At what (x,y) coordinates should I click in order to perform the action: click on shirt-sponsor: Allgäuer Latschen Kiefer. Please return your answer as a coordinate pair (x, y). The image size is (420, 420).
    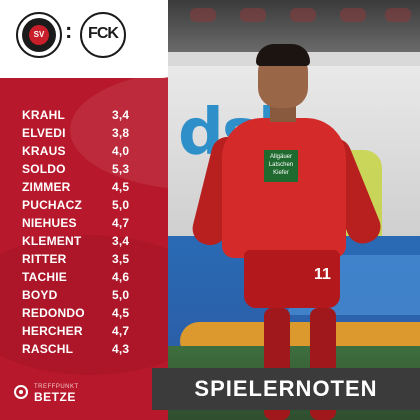
    Looking at the image, I should click on (281, 166).